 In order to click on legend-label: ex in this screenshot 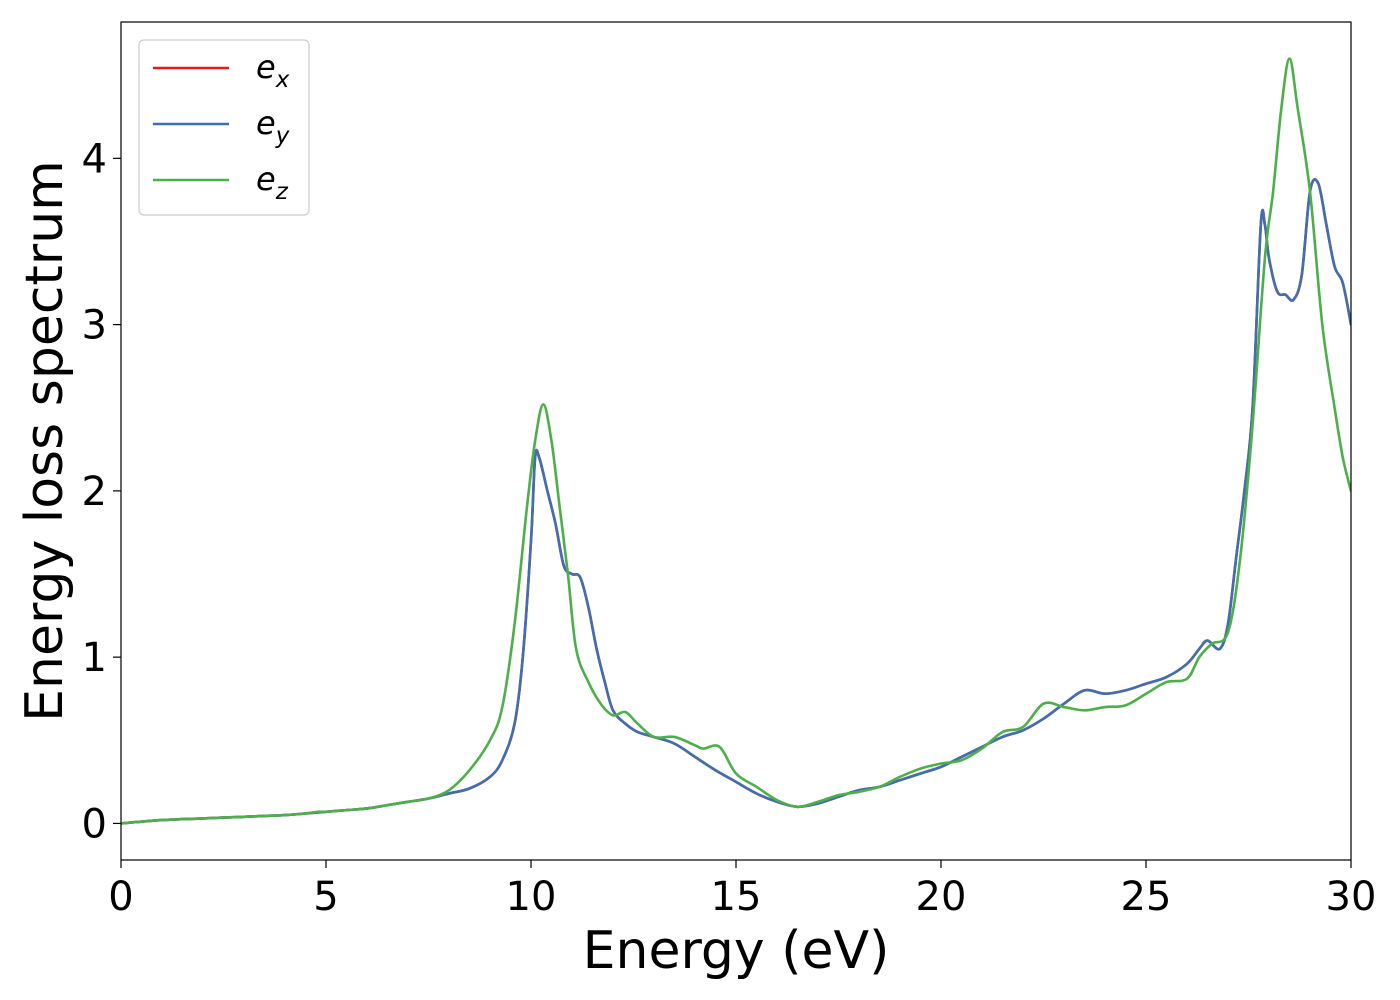, I will do `click(273, 70)`.